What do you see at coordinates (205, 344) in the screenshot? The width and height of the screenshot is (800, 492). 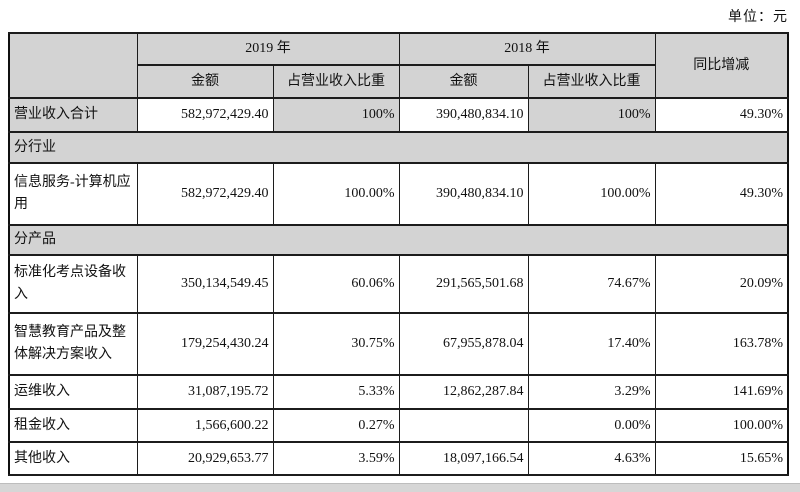 I see `amount-2019: 179,254,430.24` at bounding box center [205, 344].